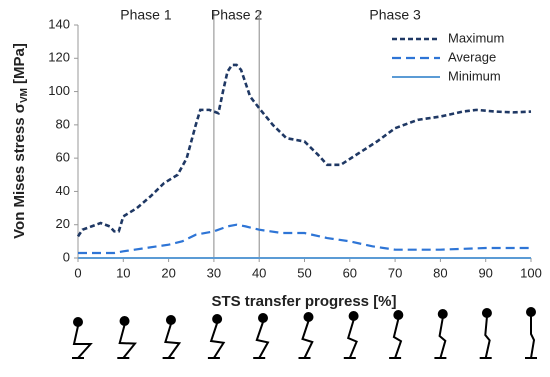 This screenshot has width=550, height=377. What do you see at coordinates (395, 272) in the screenshot?
I see `x-tick-label: 70` at bounding box center [395, 272].